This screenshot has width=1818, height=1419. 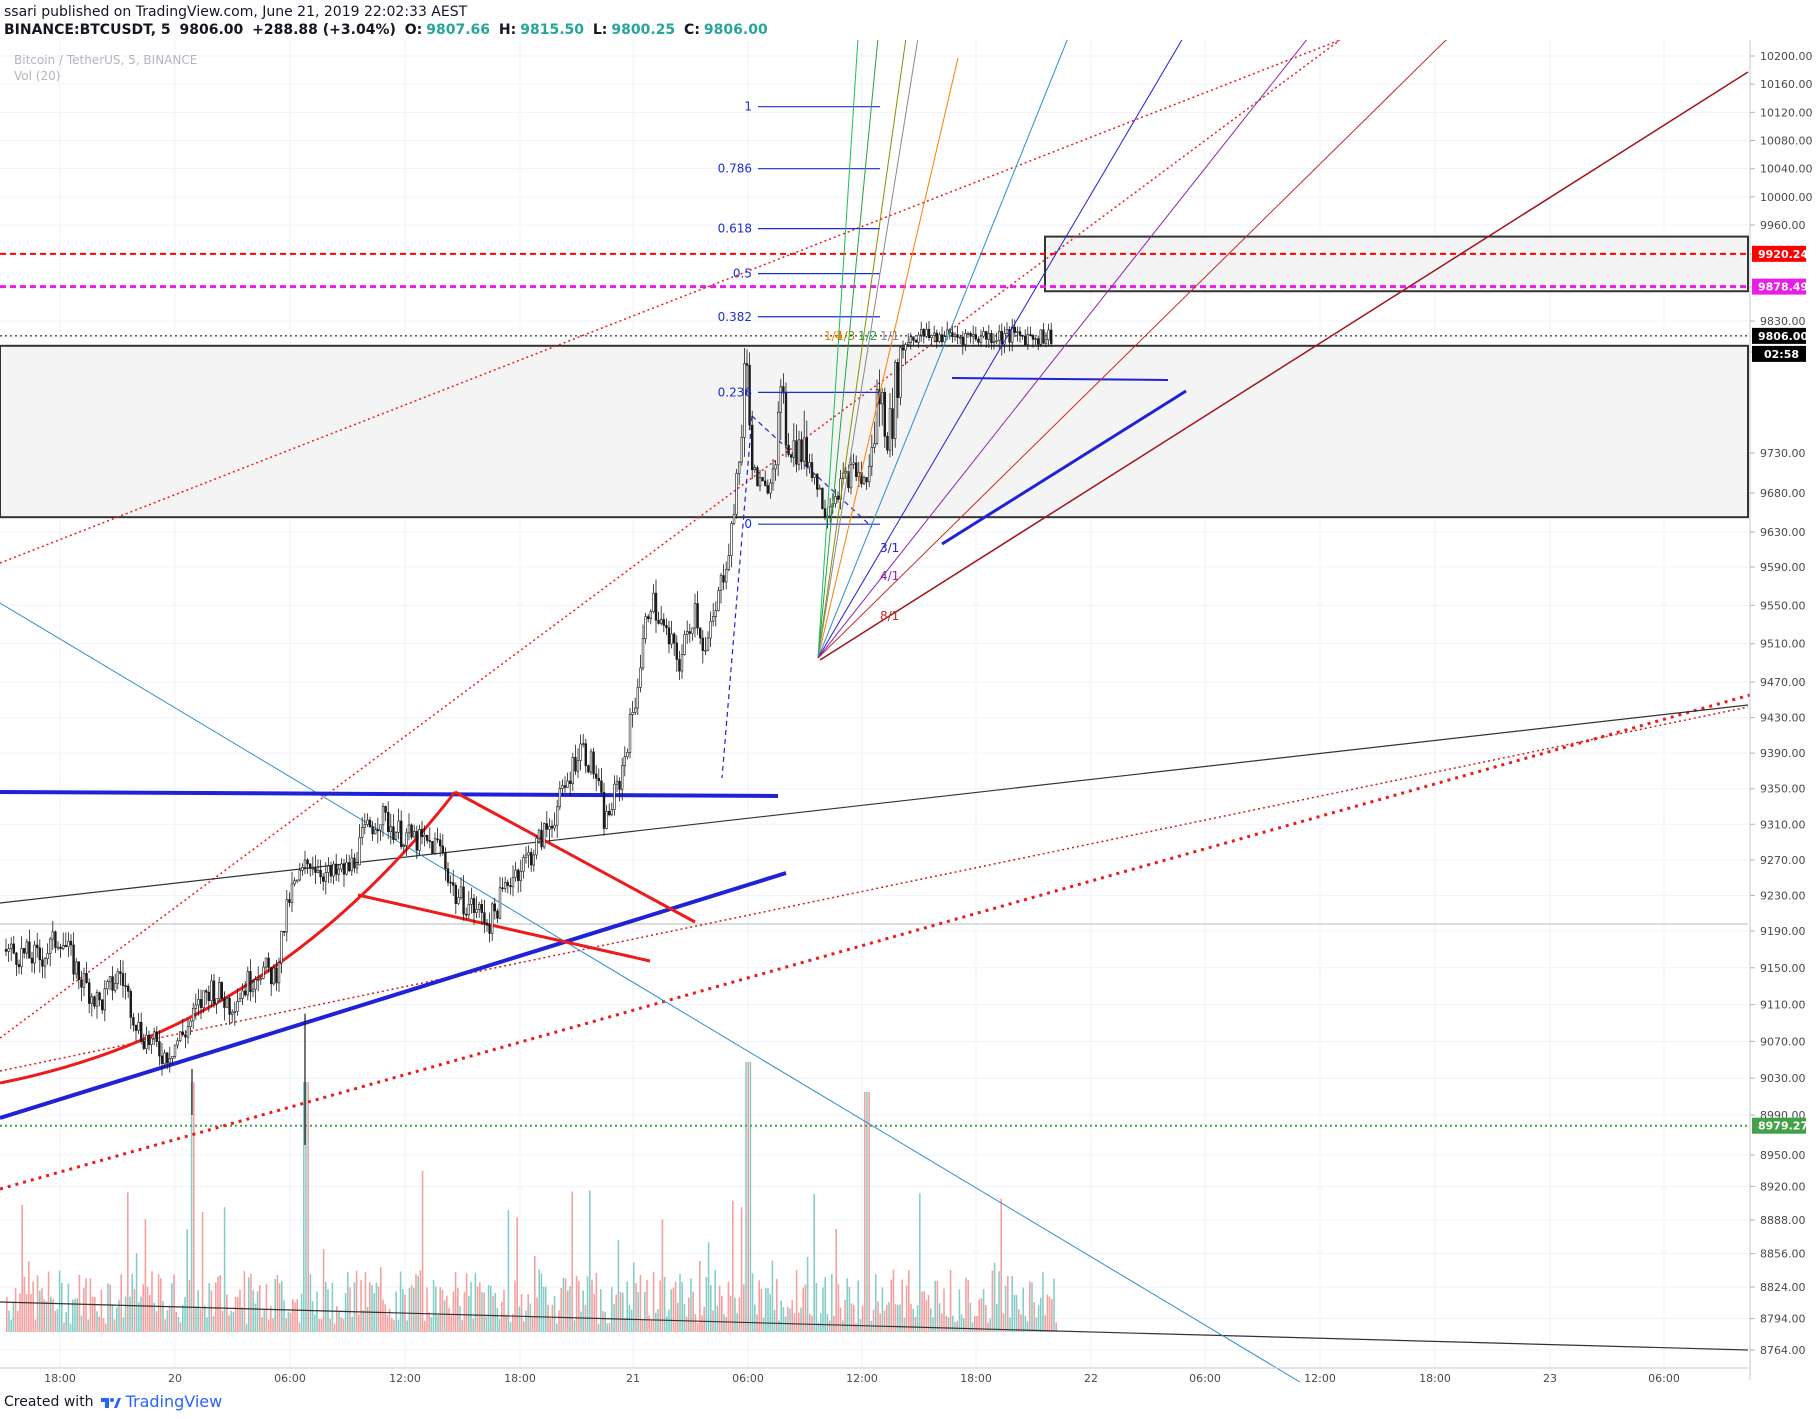 I want to click on resistance-zone, so click(x=1396, y=264).